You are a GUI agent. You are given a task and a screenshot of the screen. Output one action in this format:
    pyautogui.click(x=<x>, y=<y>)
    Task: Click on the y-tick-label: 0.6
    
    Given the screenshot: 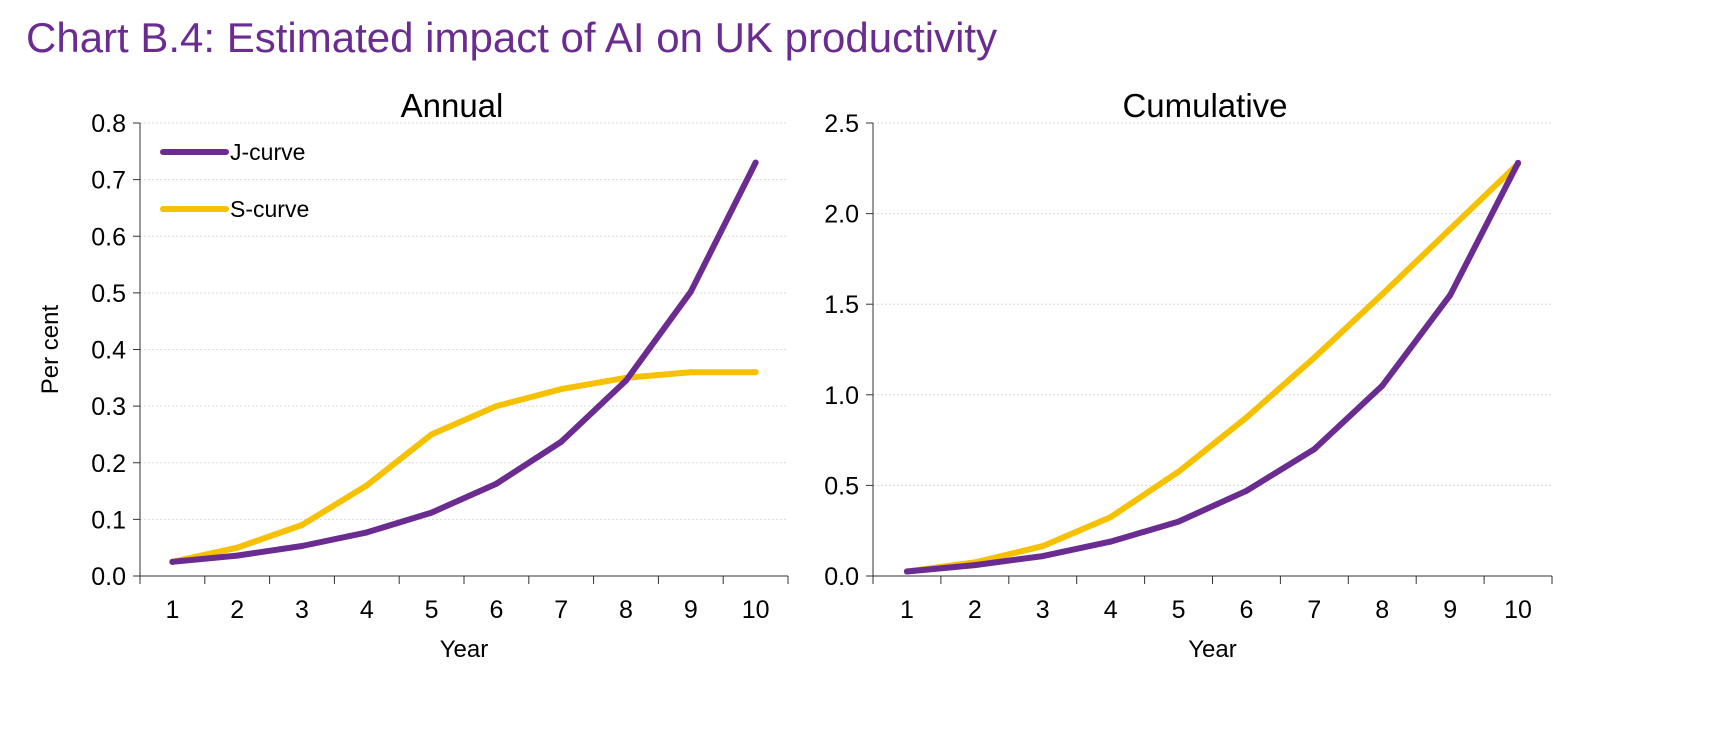 What is the action you would take?
    pyautogui.click(x=108, y=237)
    